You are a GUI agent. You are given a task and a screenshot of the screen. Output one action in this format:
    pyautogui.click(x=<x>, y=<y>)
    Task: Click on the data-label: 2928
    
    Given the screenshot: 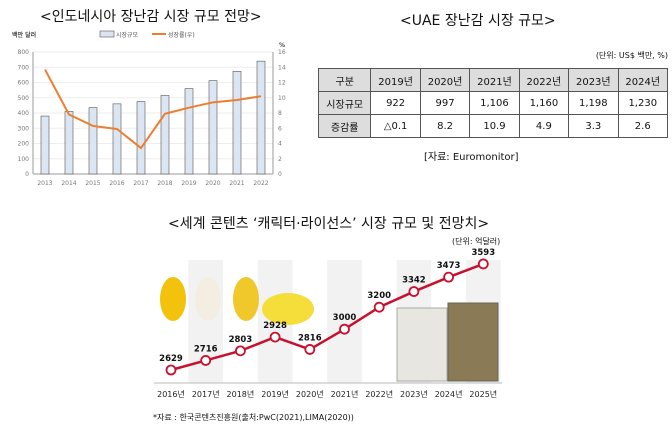 What is the action you would take?
    pyautogui.click(x=275, y=326)
    